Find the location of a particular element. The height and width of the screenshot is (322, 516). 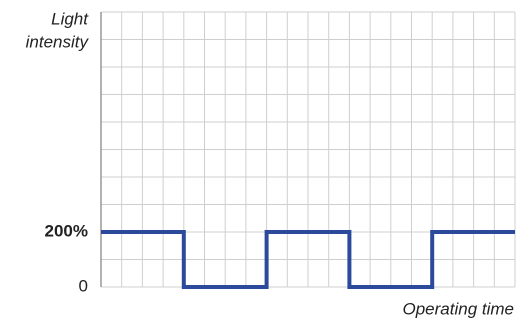

x-axis-label: Operating time is located at coordinates (459, 308).